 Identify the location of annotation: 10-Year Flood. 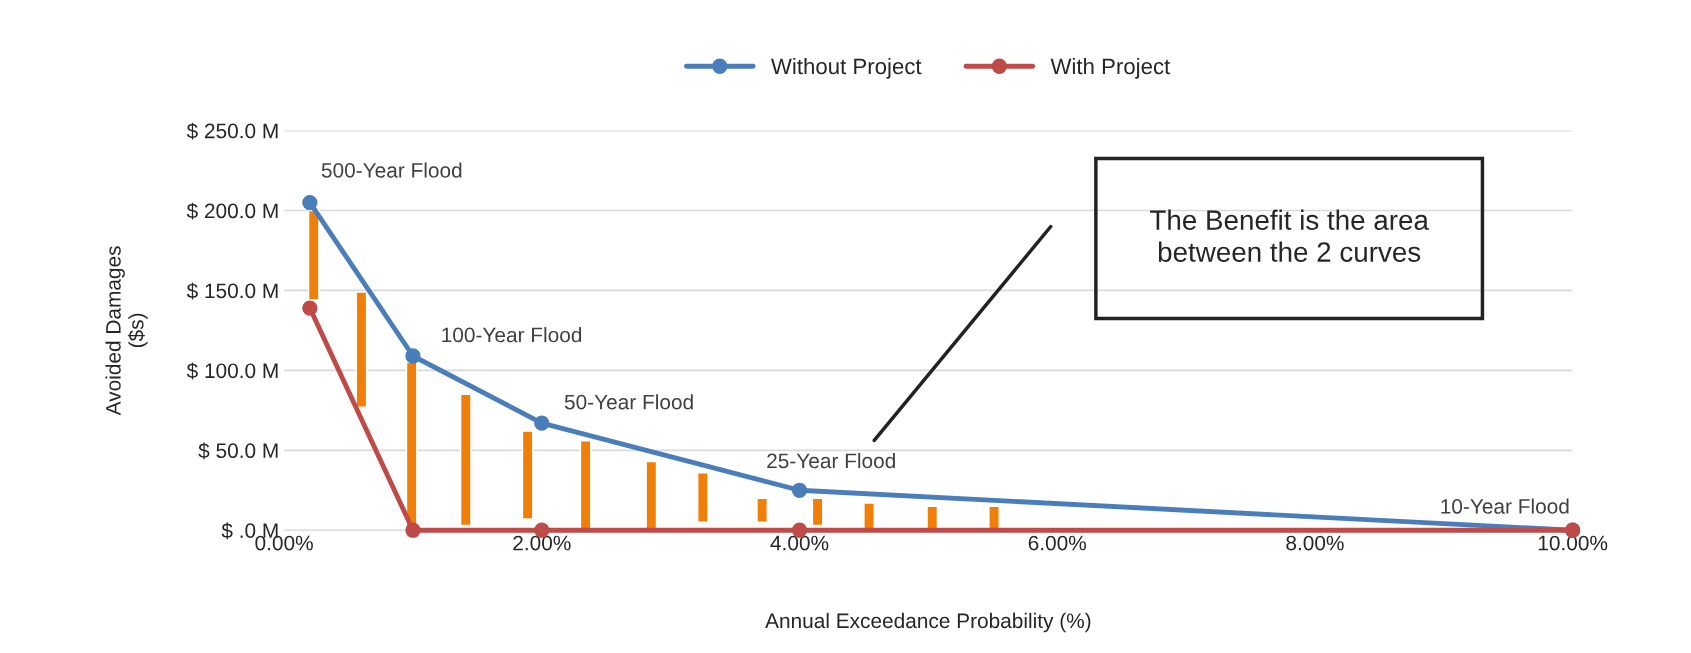
(1505, 506).